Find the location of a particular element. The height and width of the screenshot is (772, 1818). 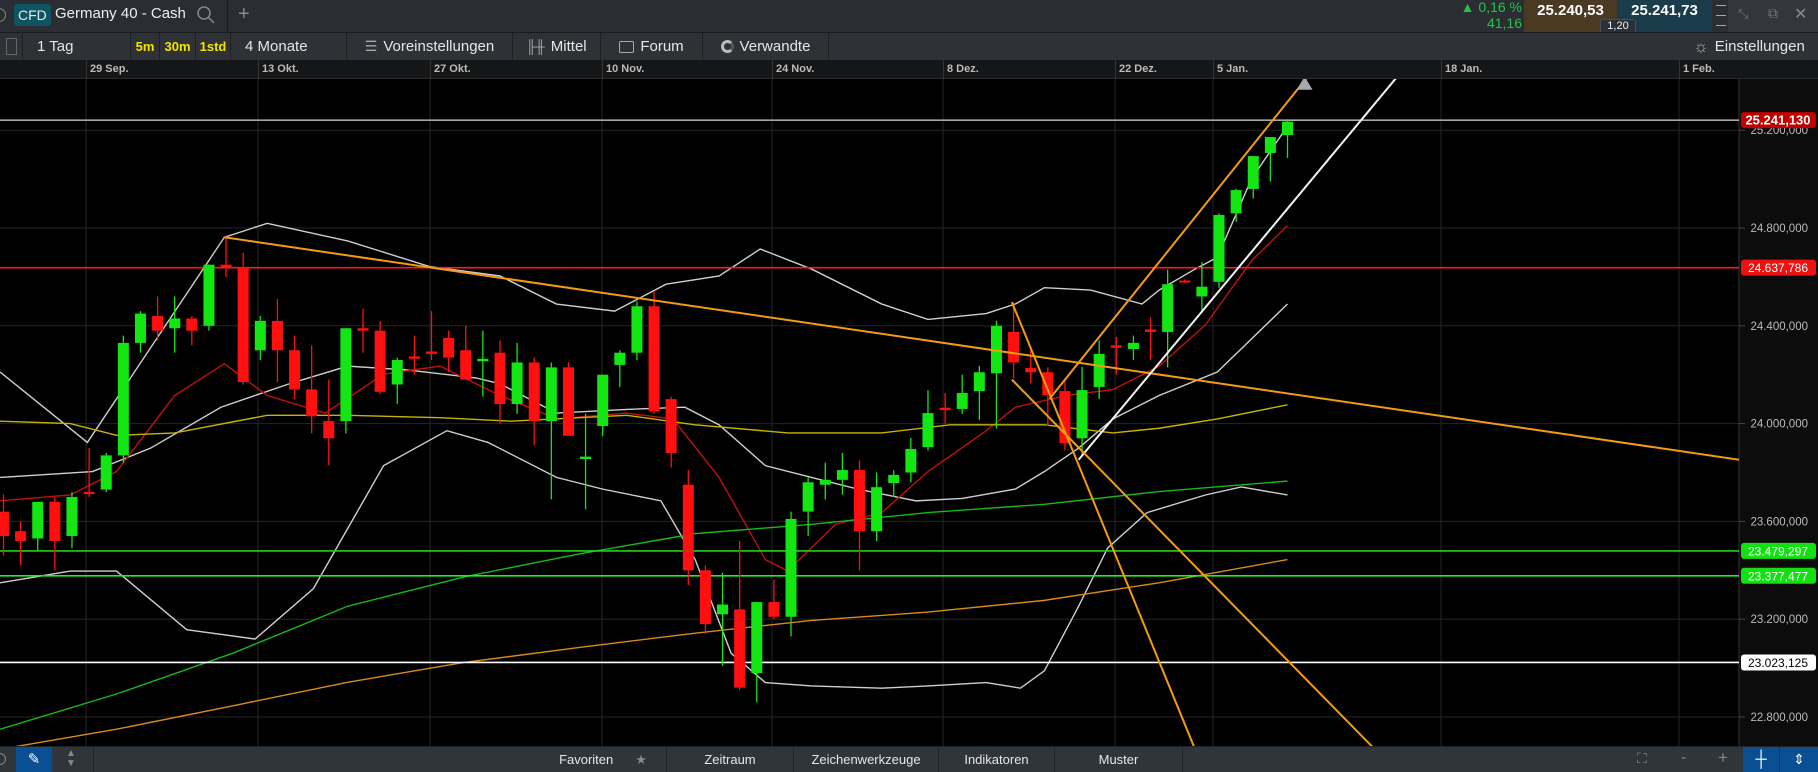

price-tick-label: 23.600,000 is located at coordinates (1779, 522).